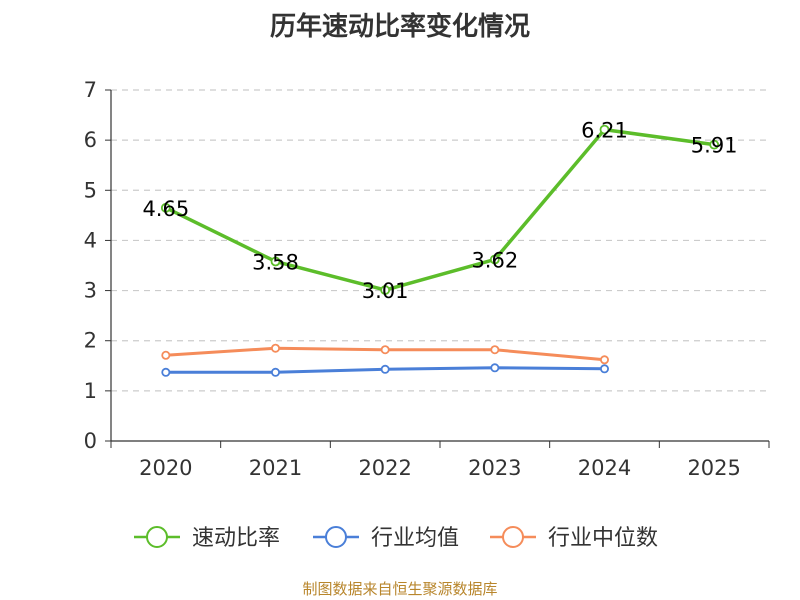 Image resolution: width=800 pixels, height=600 pixels. I want to click on source-note: 制图数据来自恒生聚源数据库, so click(400, 589).